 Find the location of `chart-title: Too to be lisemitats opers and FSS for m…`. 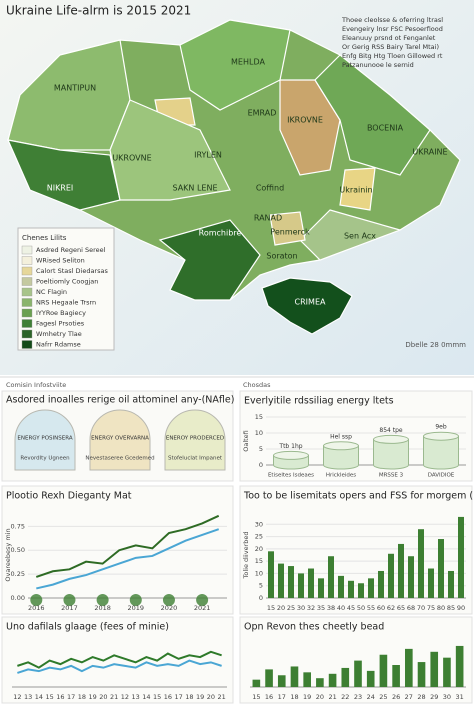

chart-title: Too to be lisemitats opers and FSS for m… is located at coordinates (358, 496).